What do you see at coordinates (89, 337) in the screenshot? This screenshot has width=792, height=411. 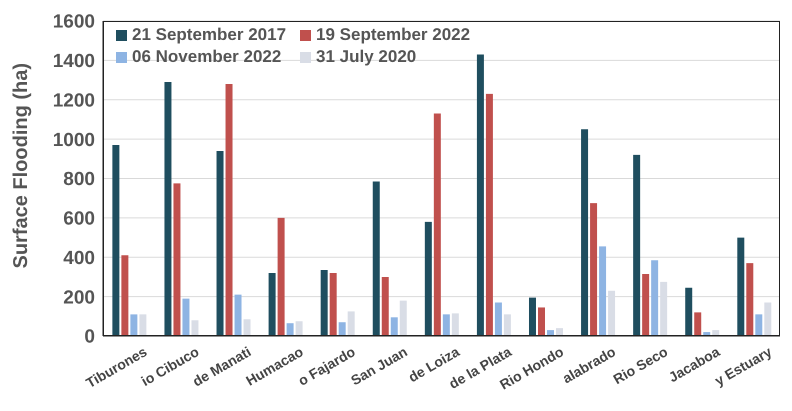 I see `y-tick-label: 0` at bounding box center [89, 337].